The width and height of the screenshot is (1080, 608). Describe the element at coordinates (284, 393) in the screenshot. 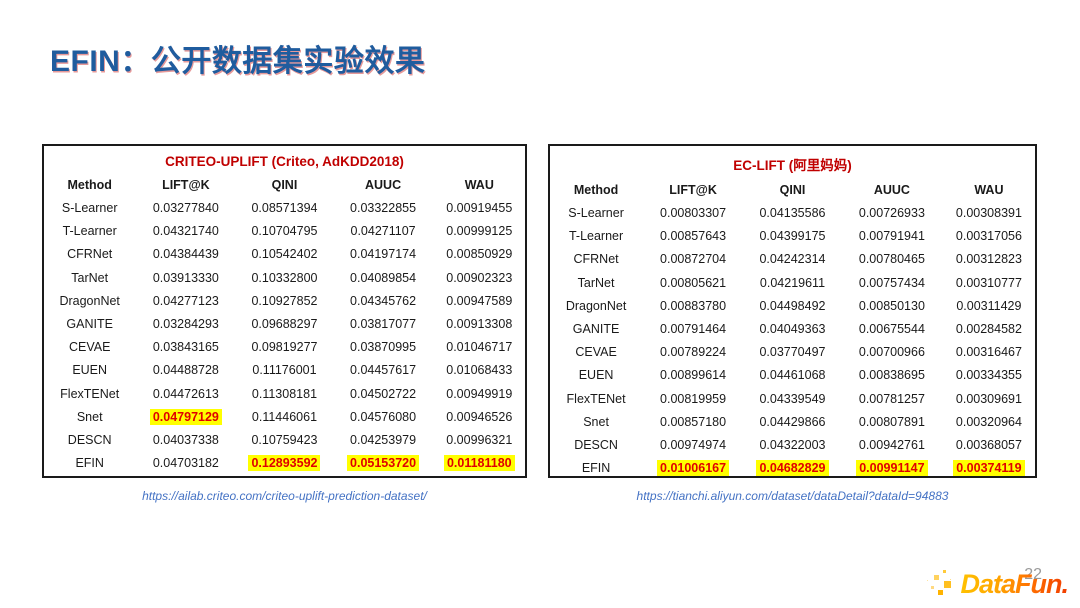

I see `value-cell: 0.11308181` at that location.